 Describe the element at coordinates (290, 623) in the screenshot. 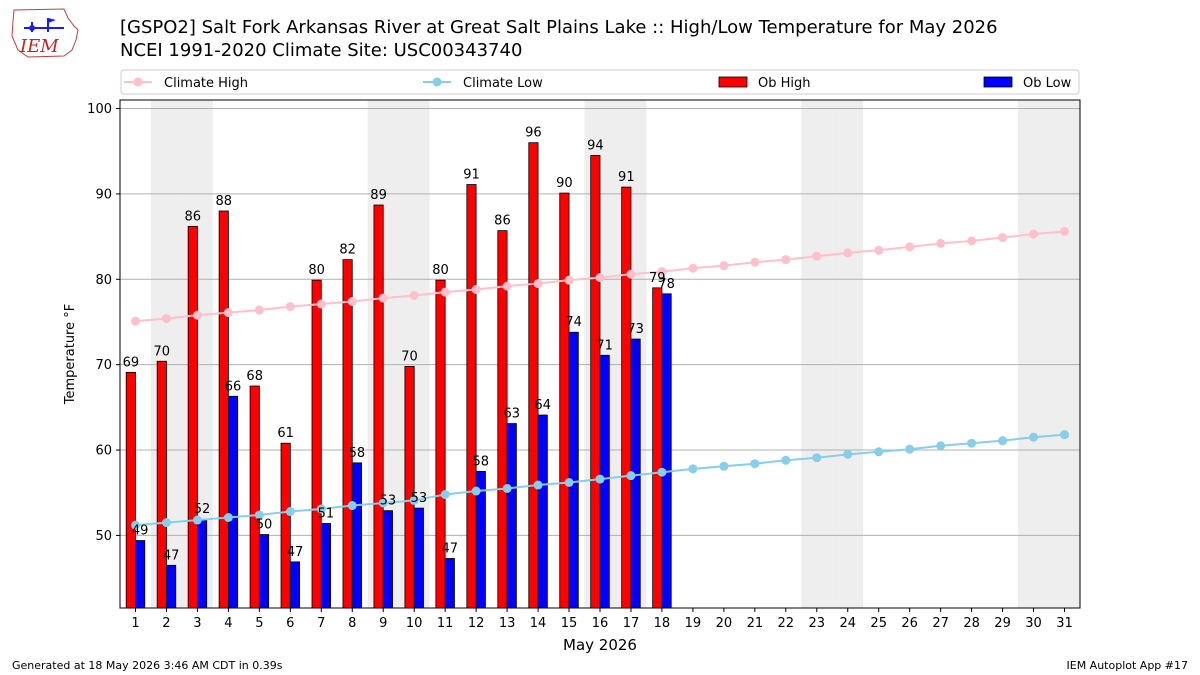

I see `x-tick-label: 6` at that location.